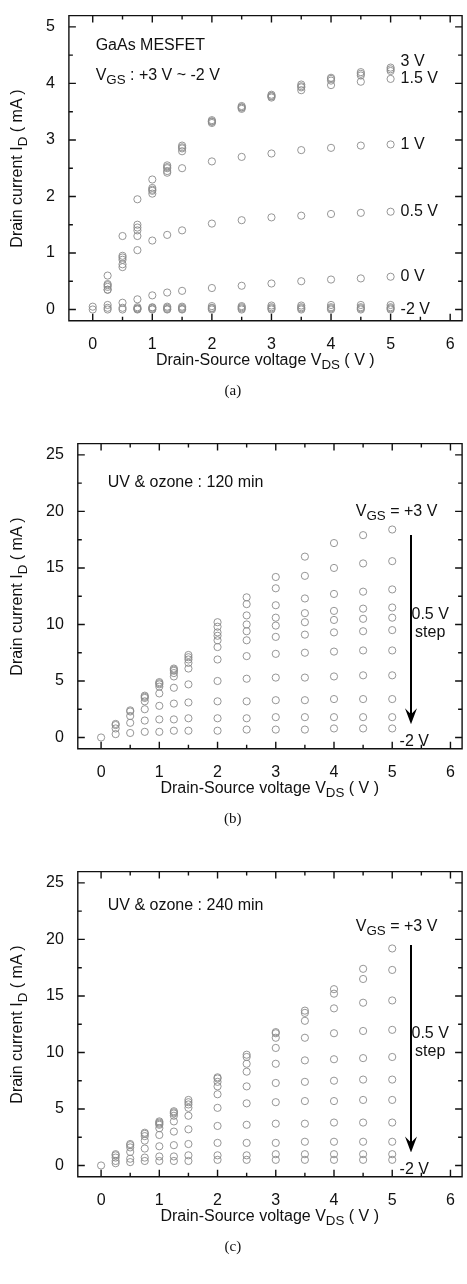 This screenshot has width=467, height=1284. Describe the element at coordinates (185, 481) in the screenshot. I see `annotation: UV & ozone : 120 min` at that location.